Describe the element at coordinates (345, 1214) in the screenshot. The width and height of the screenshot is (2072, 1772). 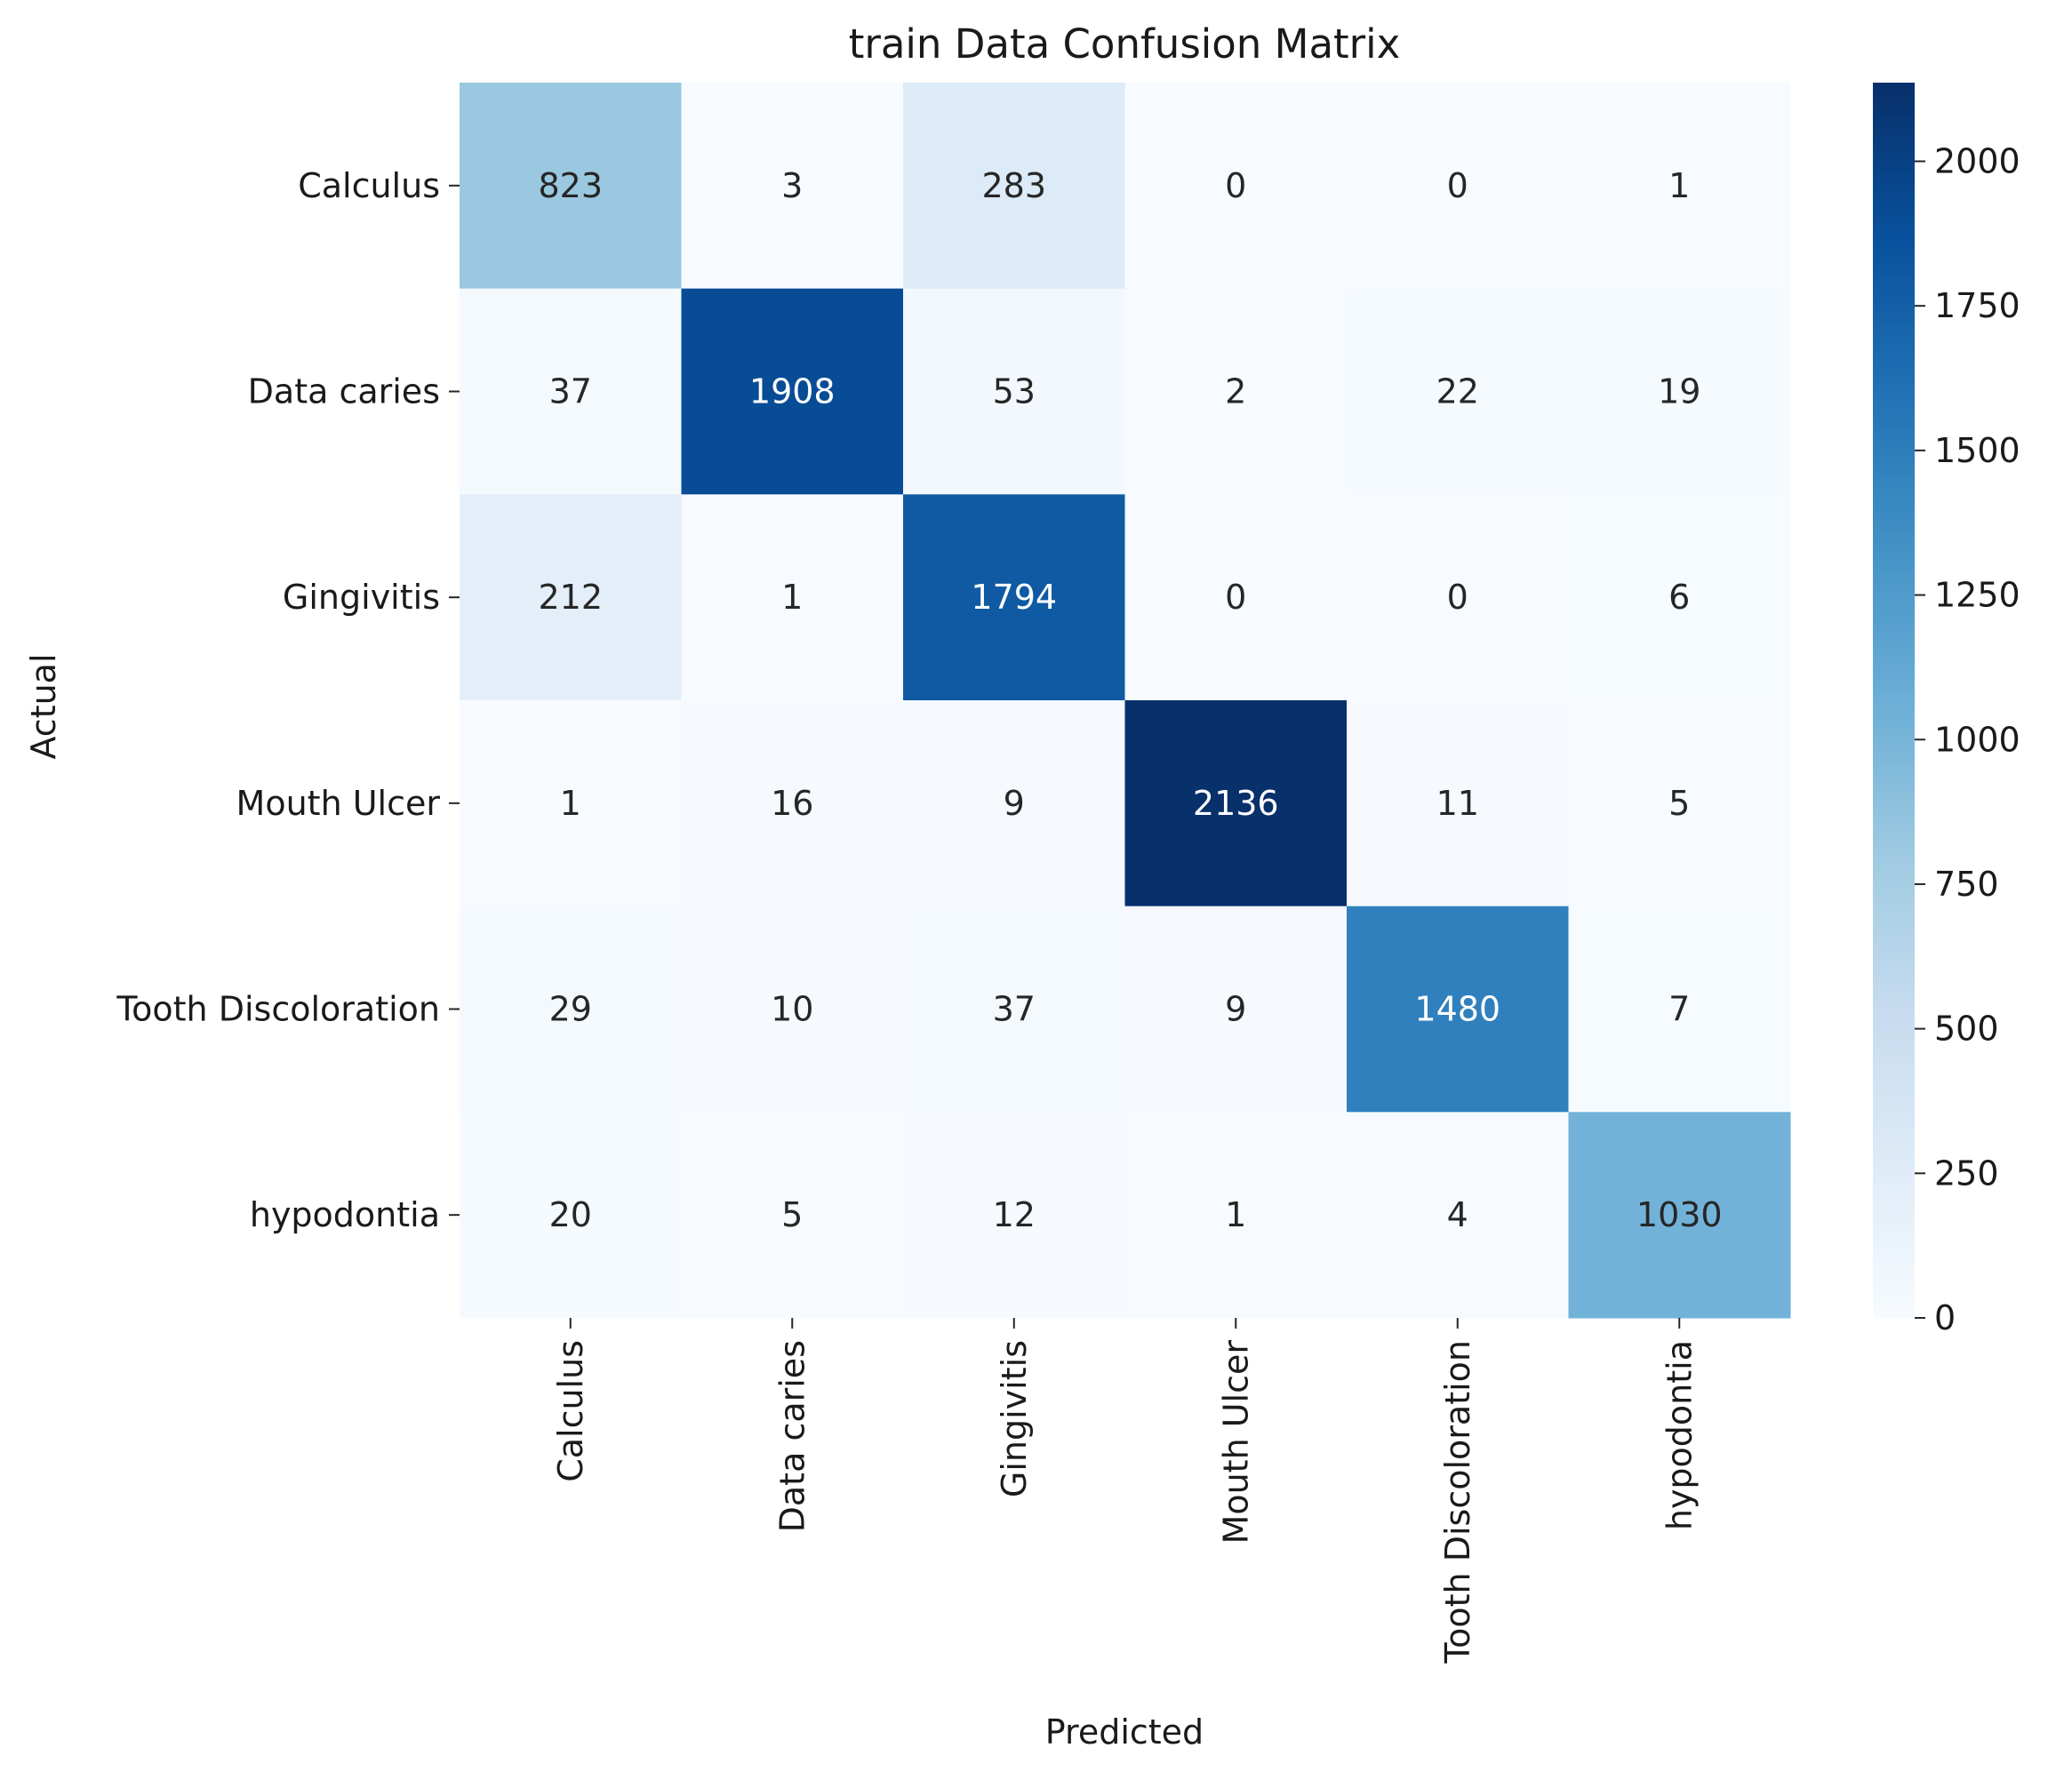
I see `y-tick-label: hypodontia` at that location.